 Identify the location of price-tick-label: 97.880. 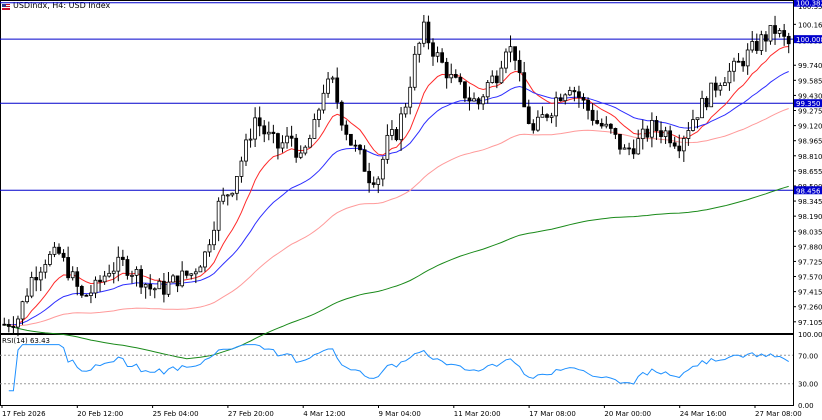
(810, 247).